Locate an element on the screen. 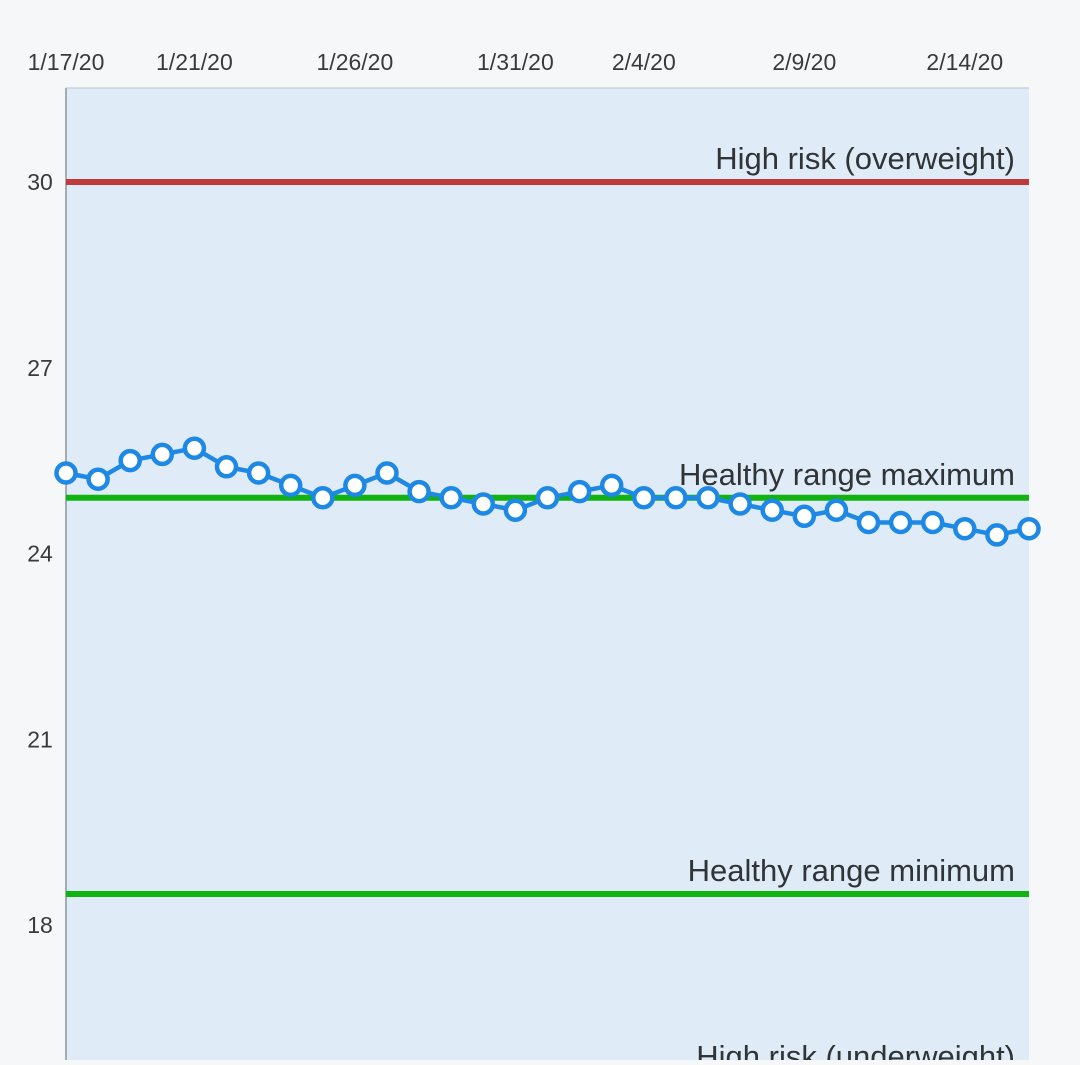  reference-line-label-2: Healthy range minimum is located at coordinates (851, 870).